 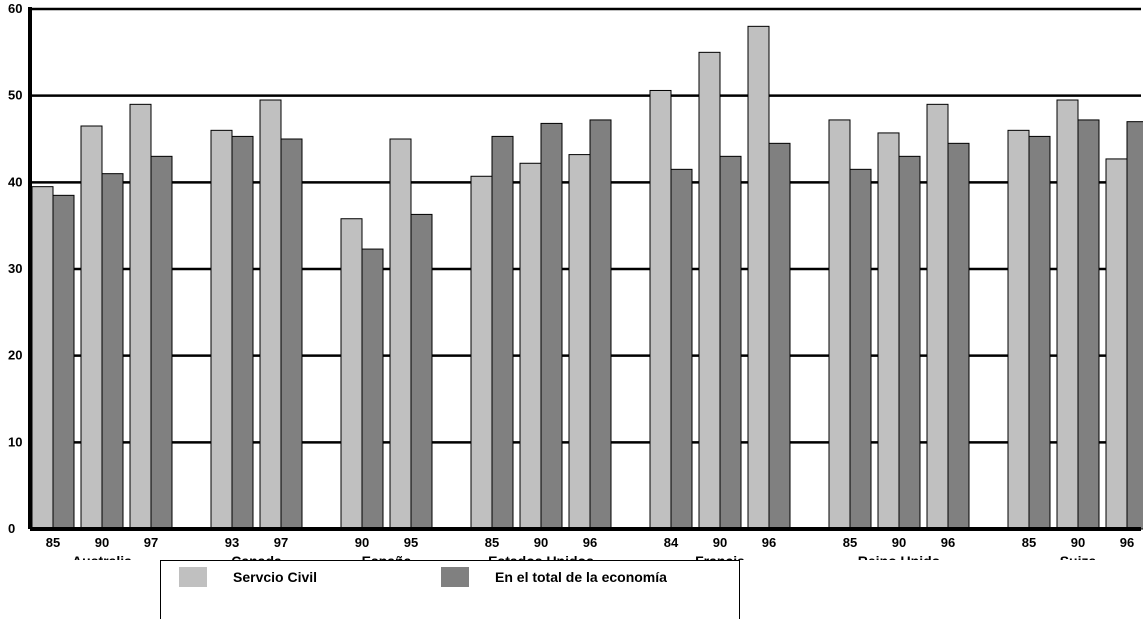 I want to click on y-tick-label: 40, so click(x=15, y=181).